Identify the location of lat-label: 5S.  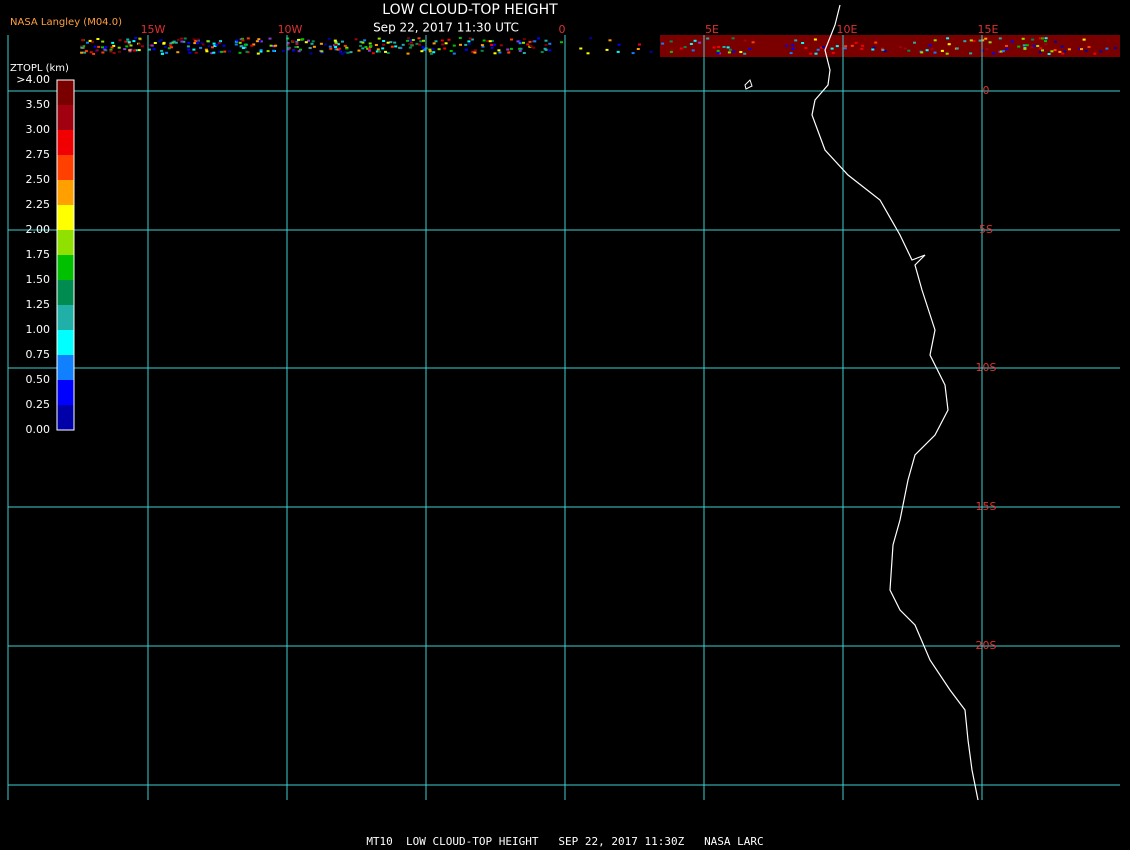
(986, 229).